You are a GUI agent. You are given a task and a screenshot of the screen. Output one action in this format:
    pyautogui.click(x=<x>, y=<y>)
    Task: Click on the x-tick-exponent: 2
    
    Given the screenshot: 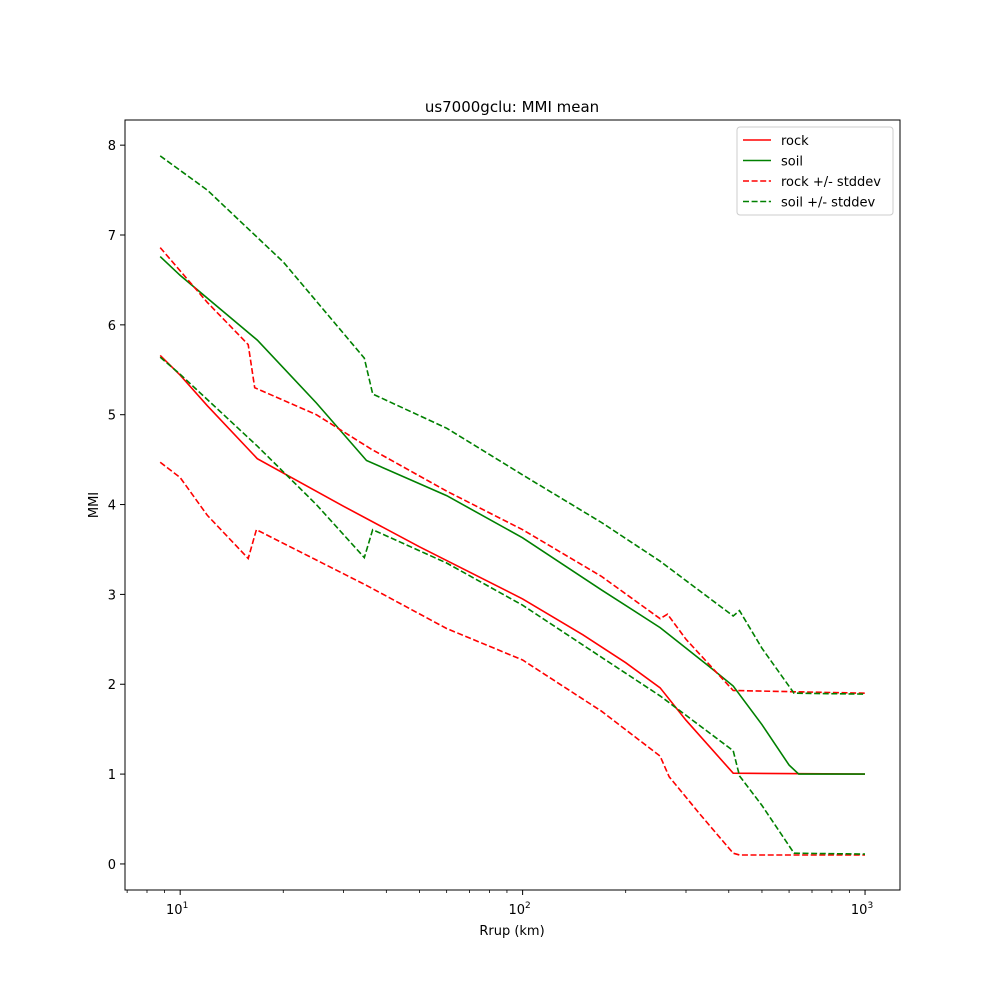 What is the action you would take?
    pyautogui.click(x=528, y=906)
    